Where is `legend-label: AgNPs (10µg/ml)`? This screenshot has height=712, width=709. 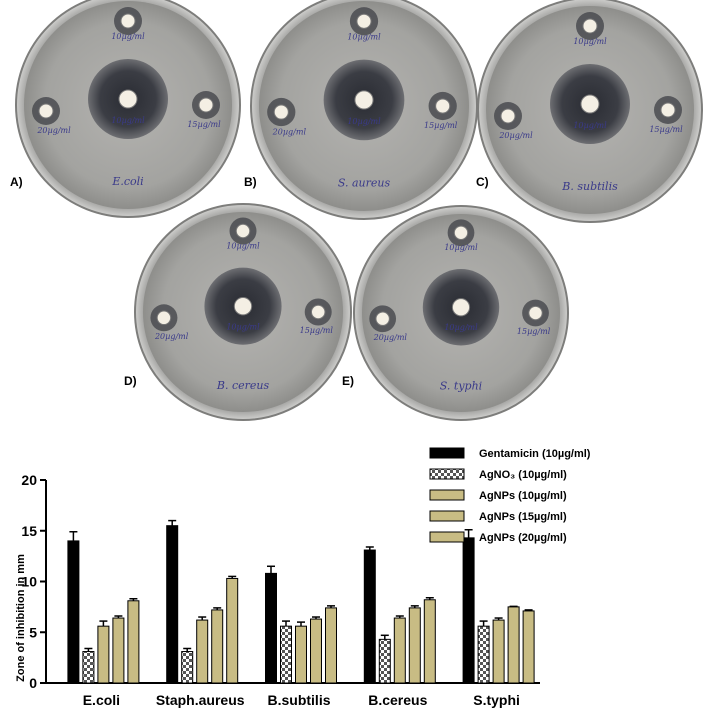 legend-label: AgNPs (10µg/ml) is located at coordinates (523, 496).